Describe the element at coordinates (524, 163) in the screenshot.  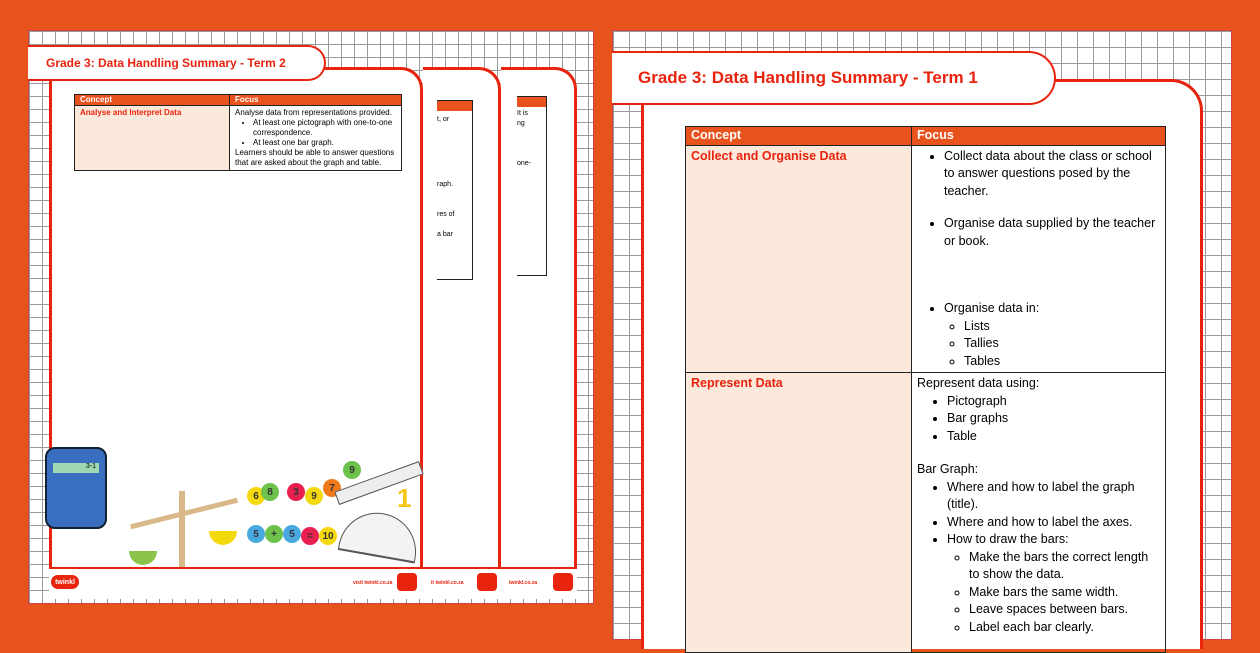
I see `fragment: one-` at that location.